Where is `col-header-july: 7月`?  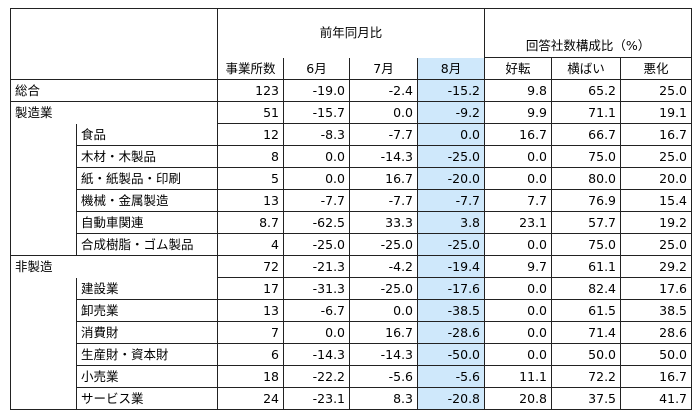 col-header-july: 7月 is located at coordinates (383, 68).